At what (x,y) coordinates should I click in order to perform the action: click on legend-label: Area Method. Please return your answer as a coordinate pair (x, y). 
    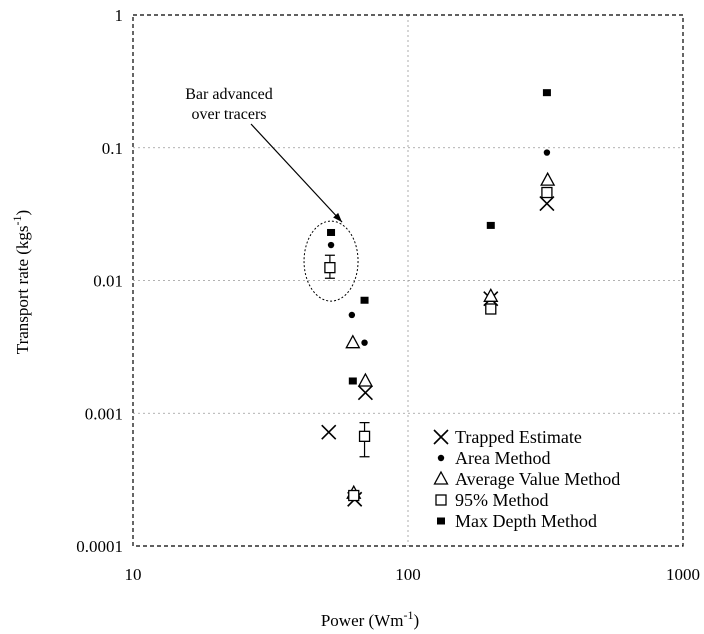
    Looking at the image, I should click on (502, 458).